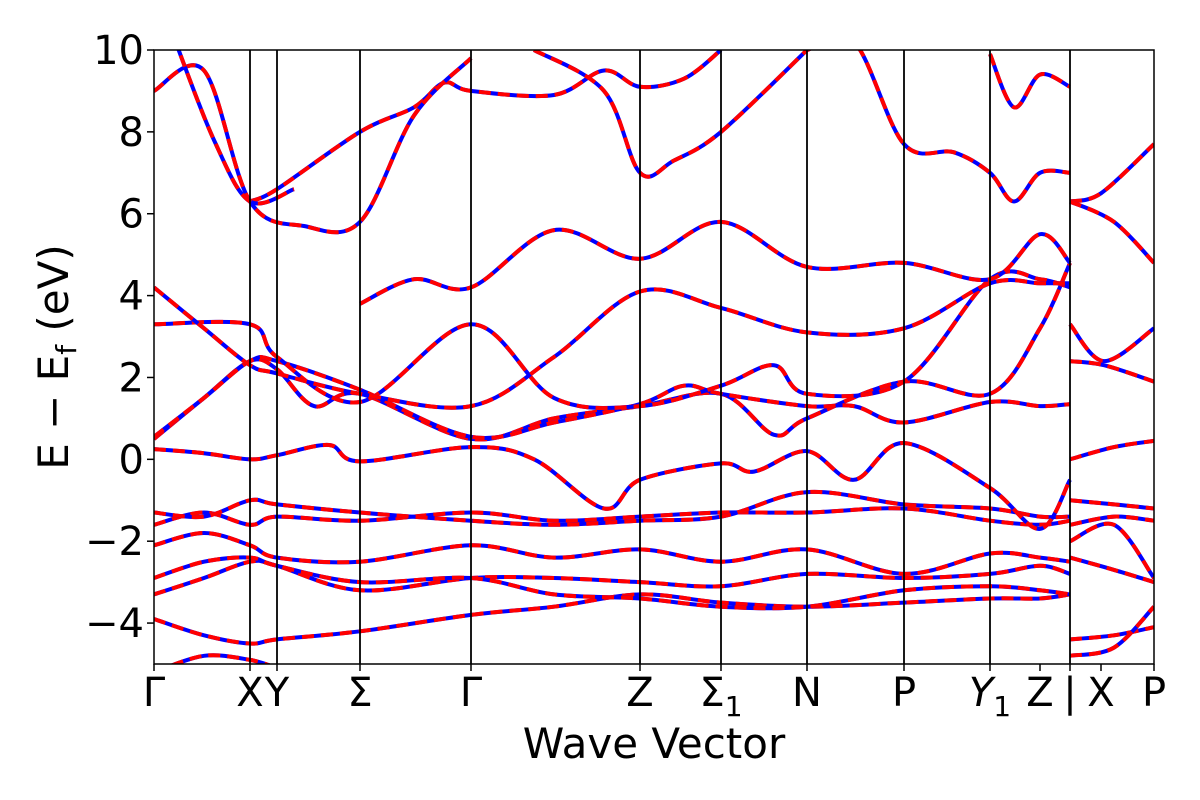 Image resolution: width=1200 pixels, height=800 pixels. What do you see at coordinates (66, 349) in the screenshot?
I see `y-axis-label-sub: f` at bounding box center [66, 349].